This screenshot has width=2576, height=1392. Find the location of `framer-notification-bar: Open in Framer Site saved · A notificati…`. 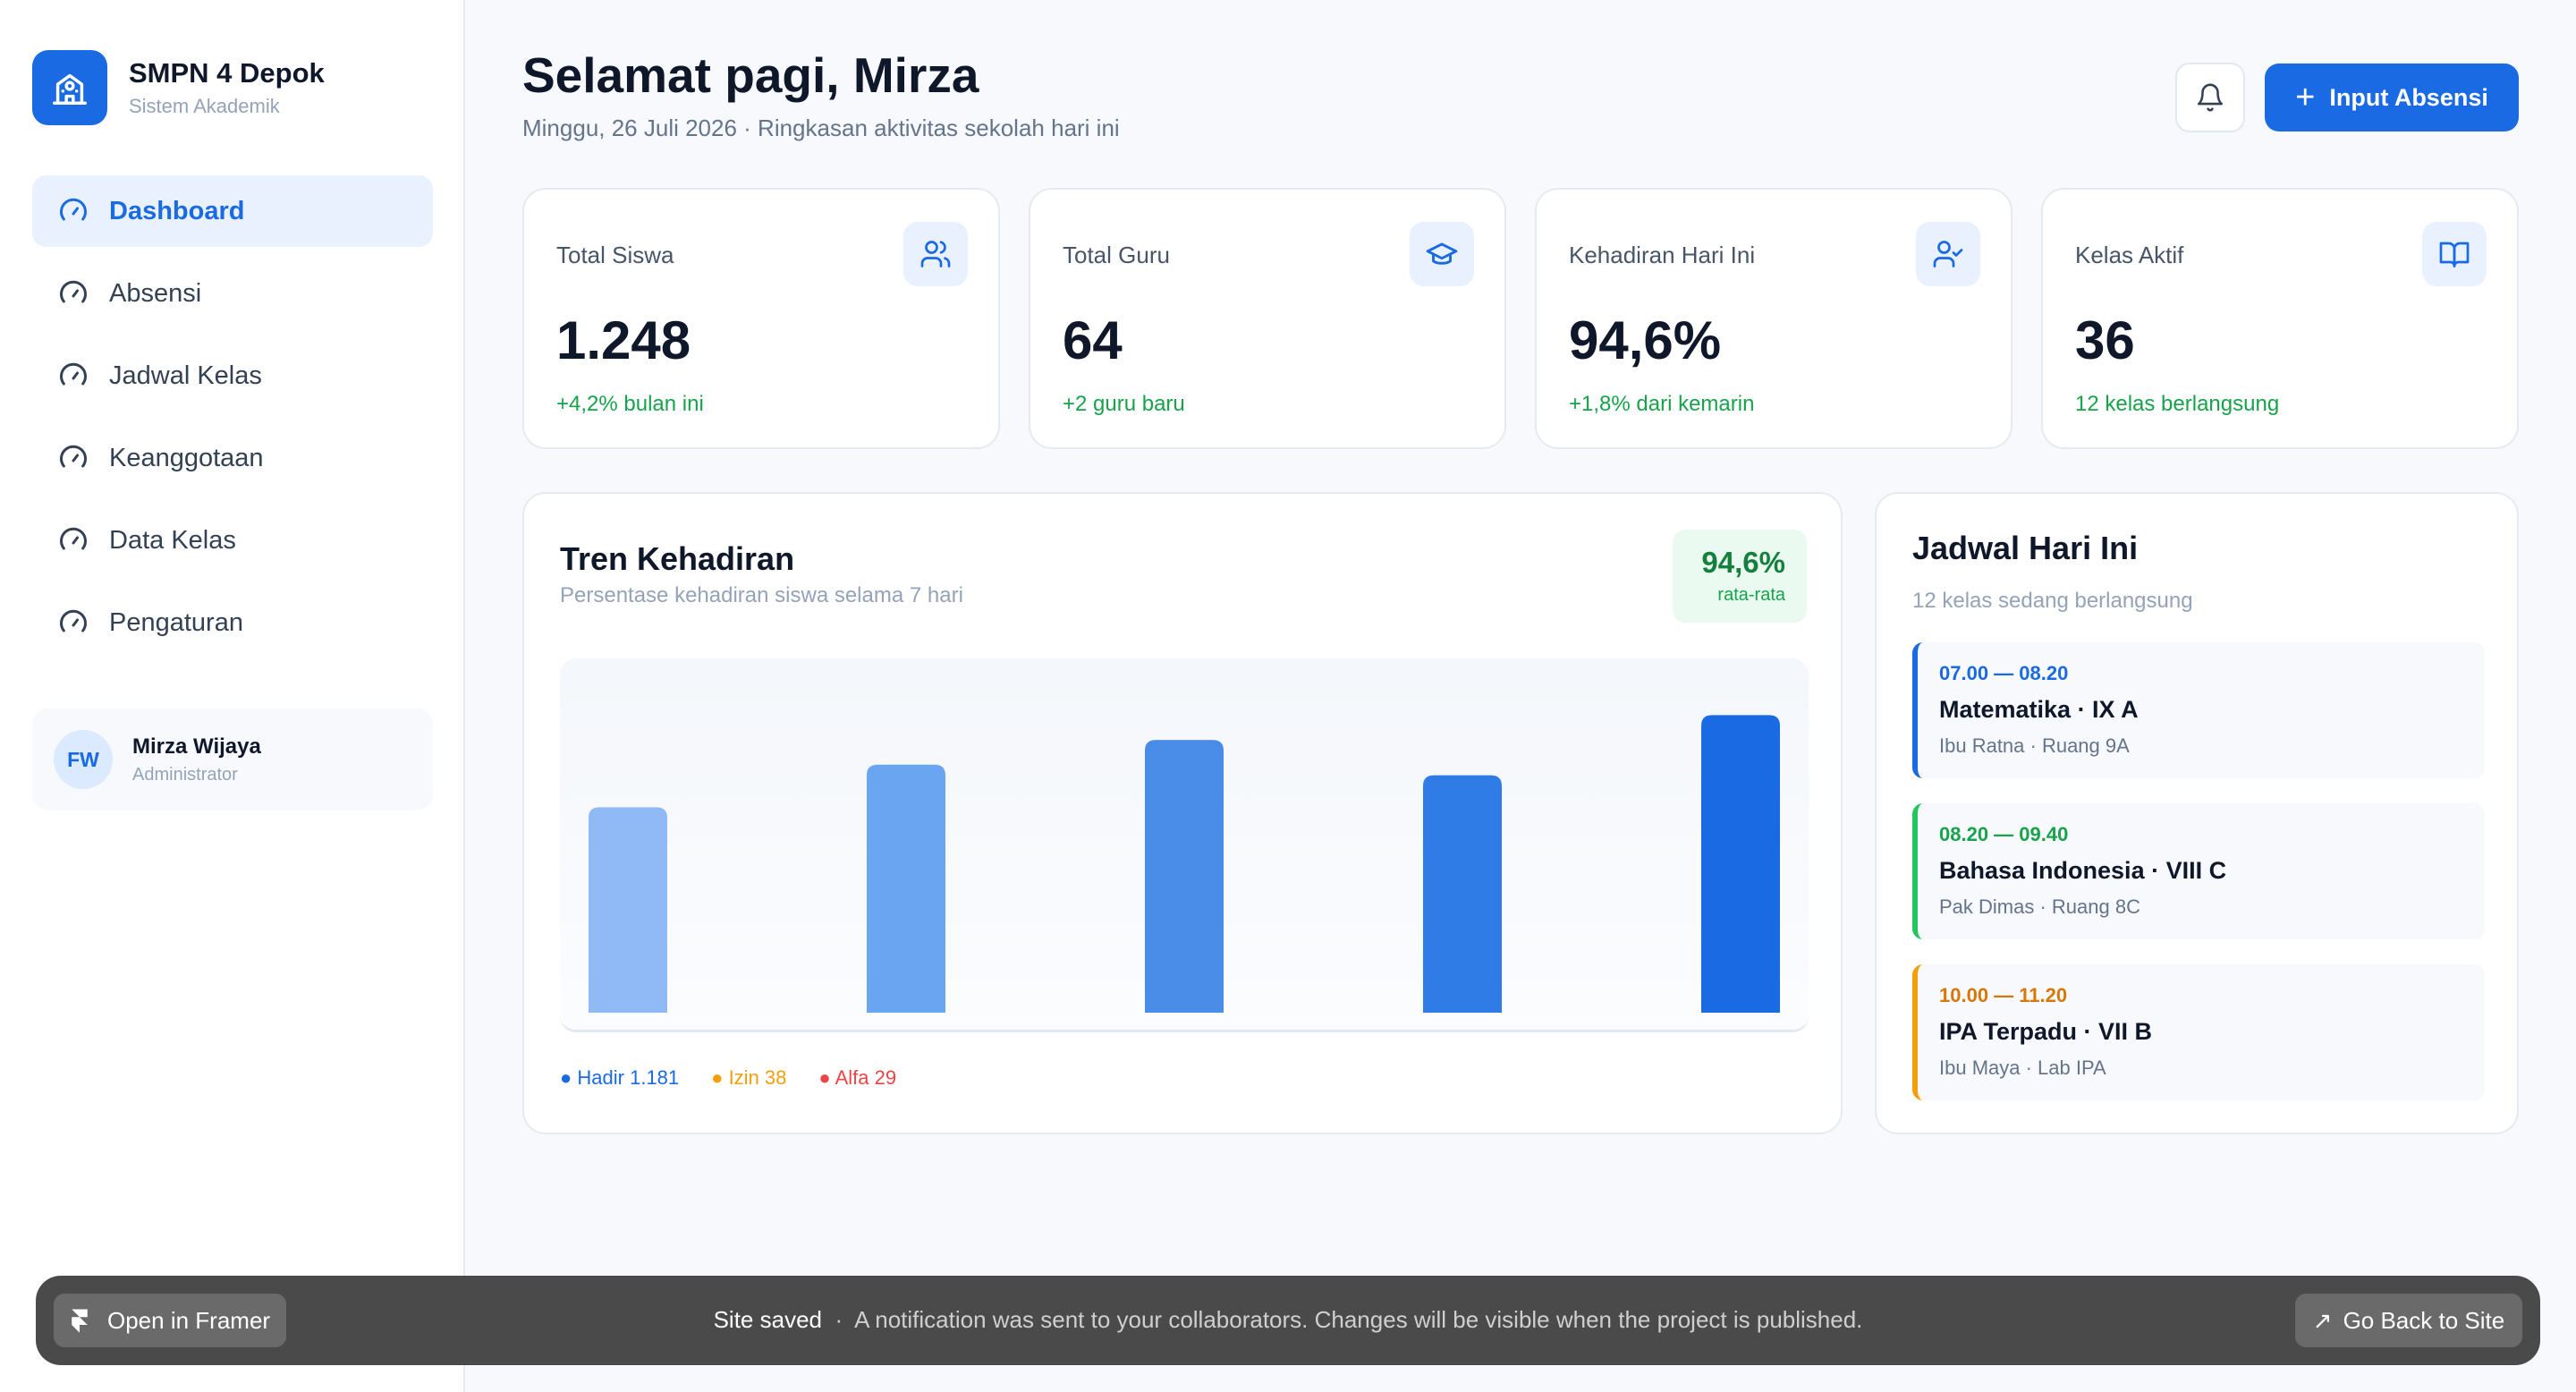

framer-notification-bar: Open in Framer Site saved · A notificati… is located at coordinates (1288, 1320).